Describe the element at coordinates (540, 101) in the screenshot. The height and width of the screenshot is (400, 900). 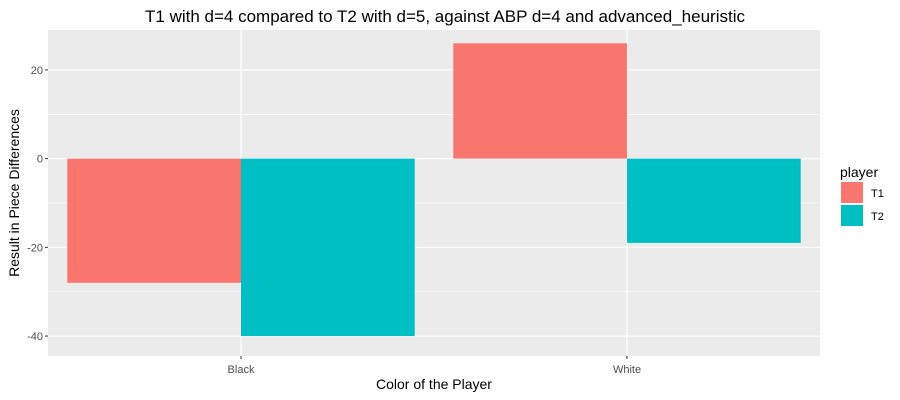
I see `bar-T1-White` at that location.